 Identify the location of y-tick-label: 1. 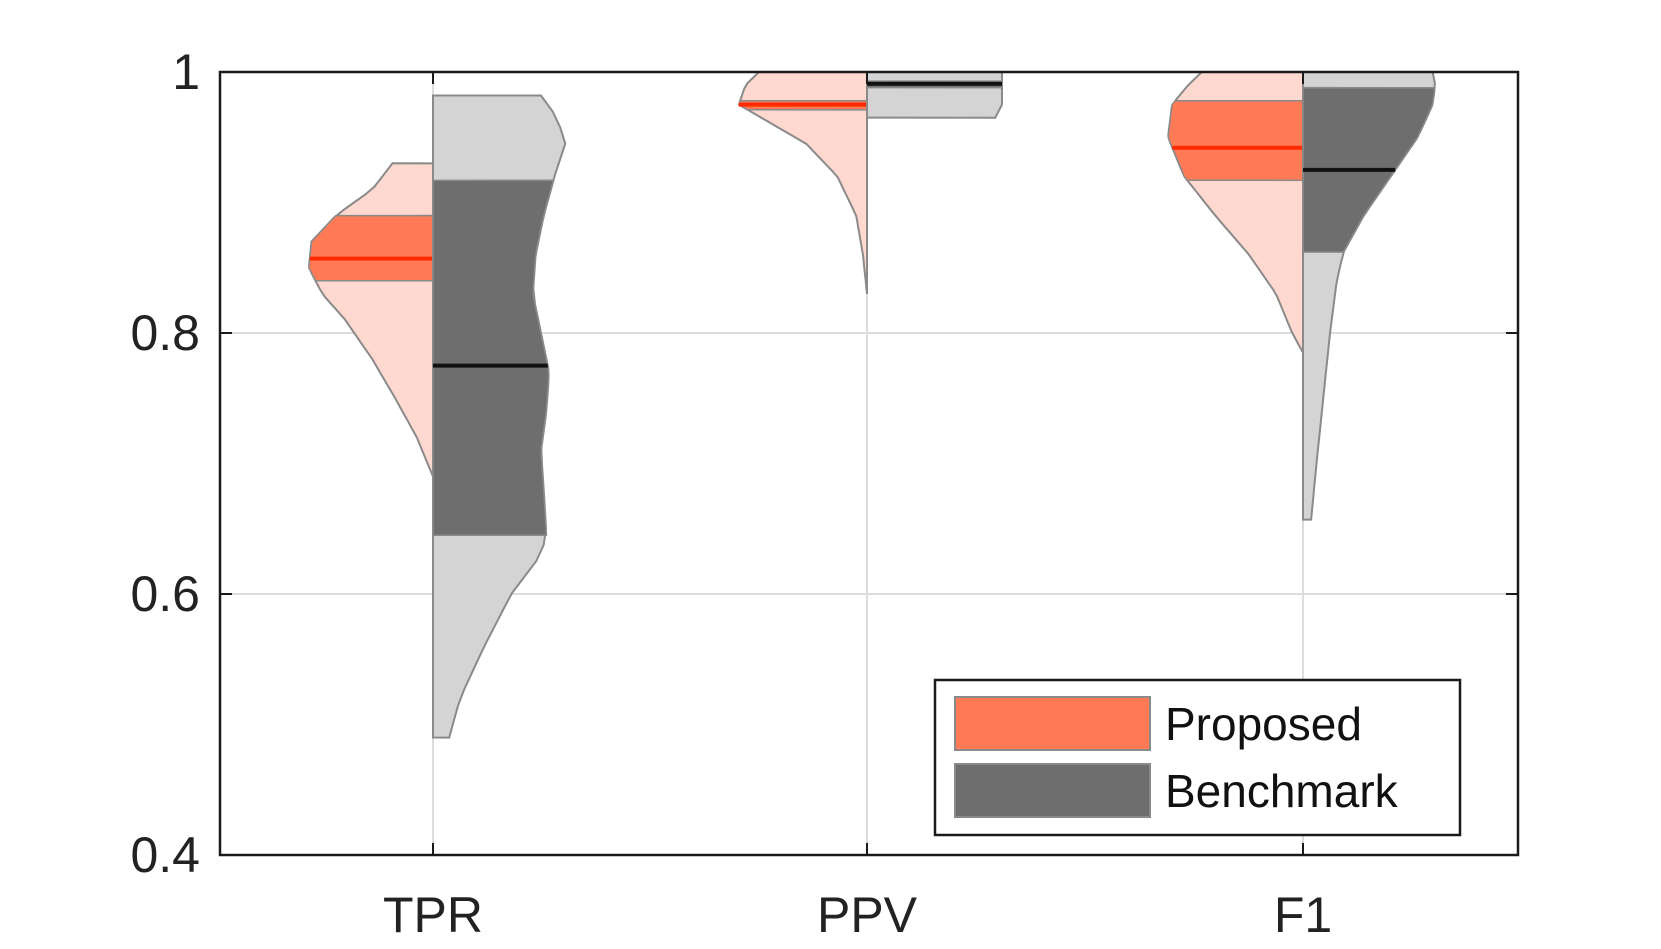
(186, 72).